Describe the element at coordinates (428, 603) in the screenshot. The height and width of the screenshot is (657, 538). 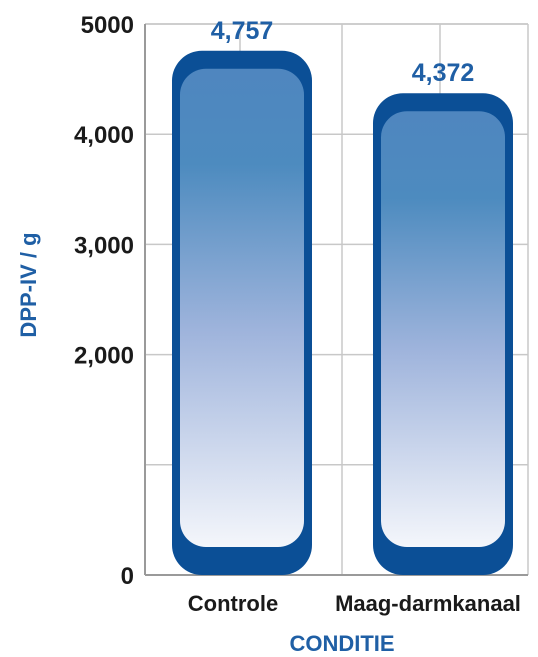
I see `x-category-label: Maag-darmkanaal` at that location.